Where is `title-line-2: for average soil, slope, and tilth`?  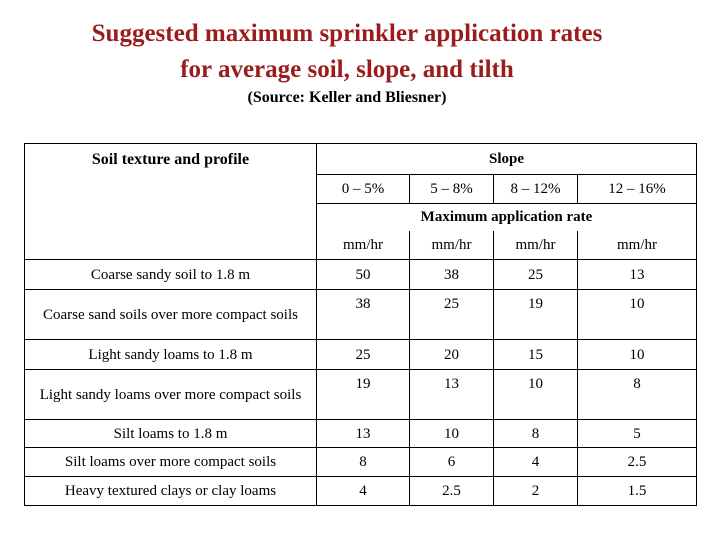 title-line-2: for average soil, slope, and tilth is located at coordinates (347, 69).